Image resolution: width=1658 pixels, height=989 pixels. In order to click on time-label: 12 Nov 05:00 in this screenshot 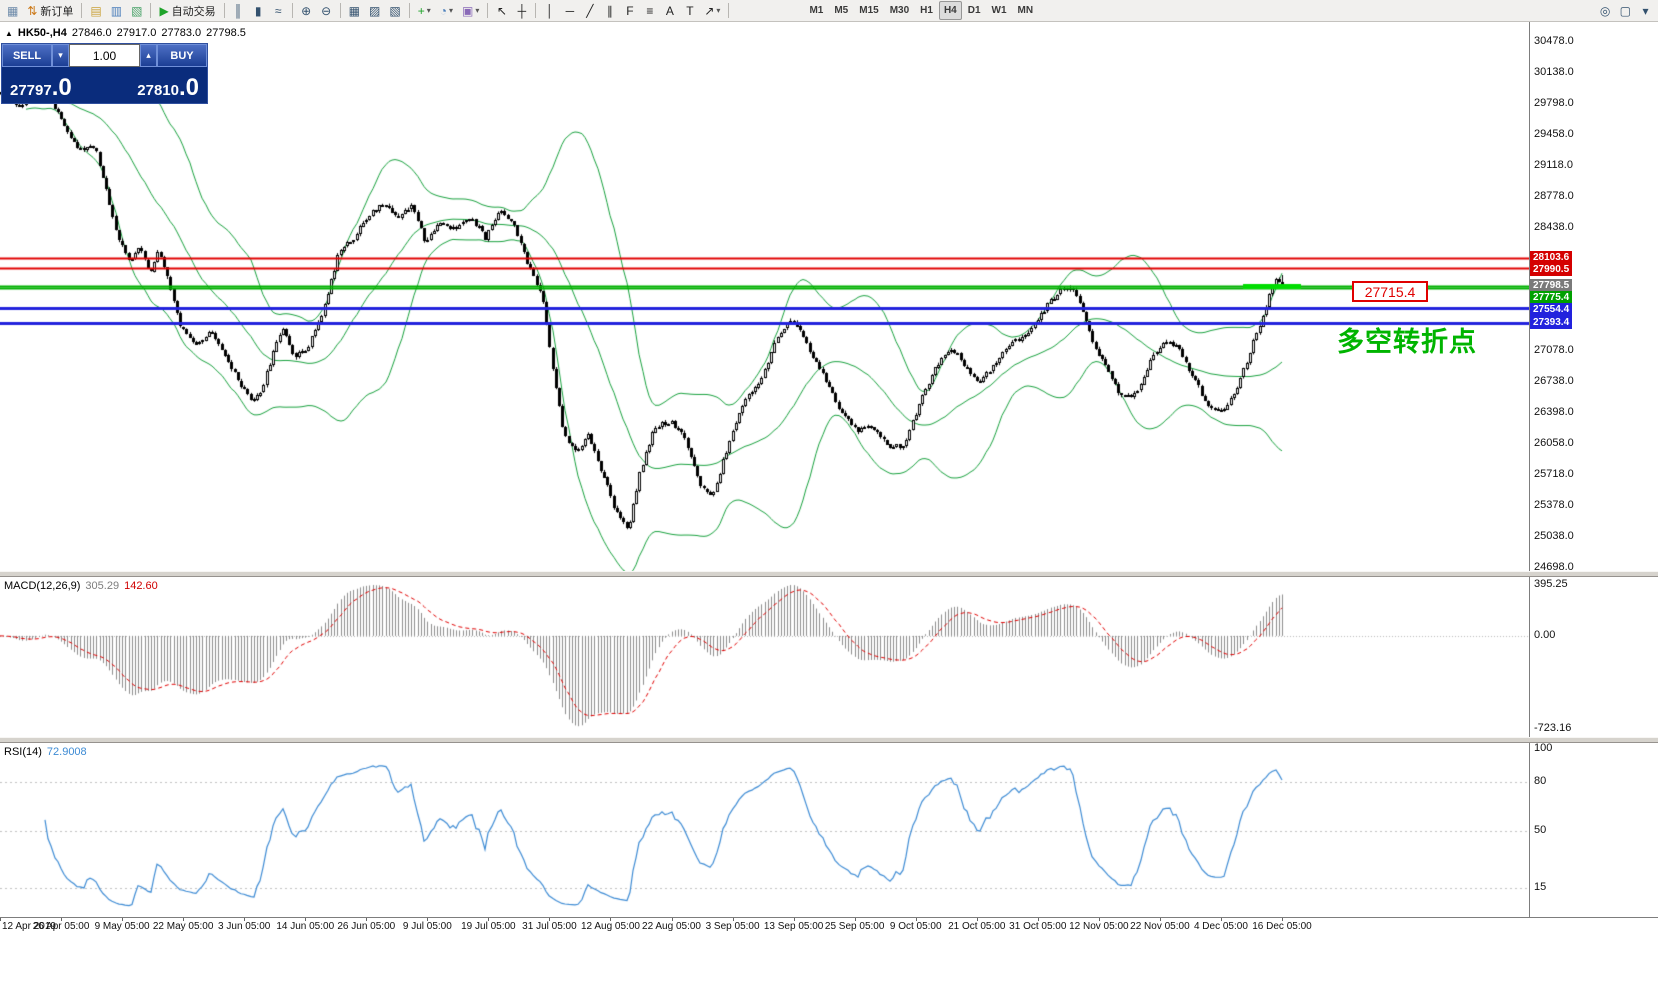, I will do `click(1099, 926)`.